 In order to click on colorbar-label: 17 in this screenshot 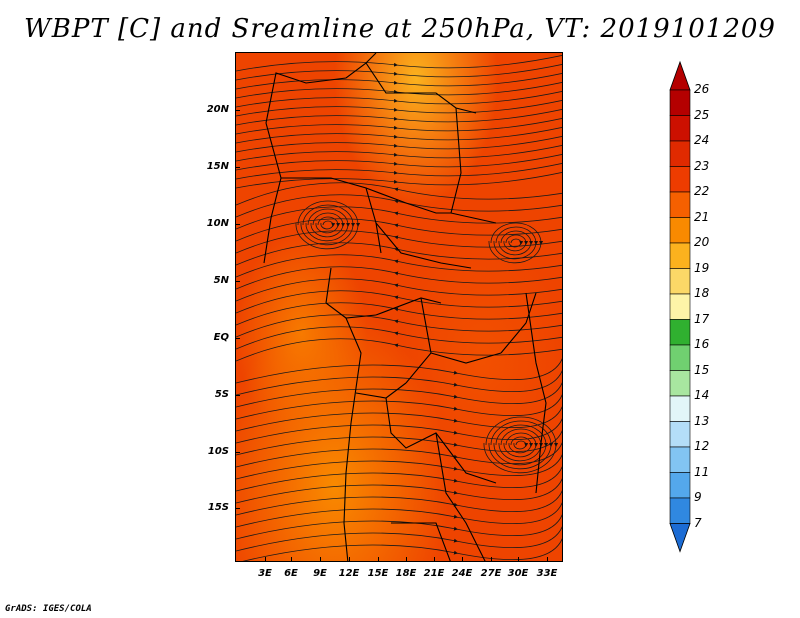, I will do `click(702, 318)`.